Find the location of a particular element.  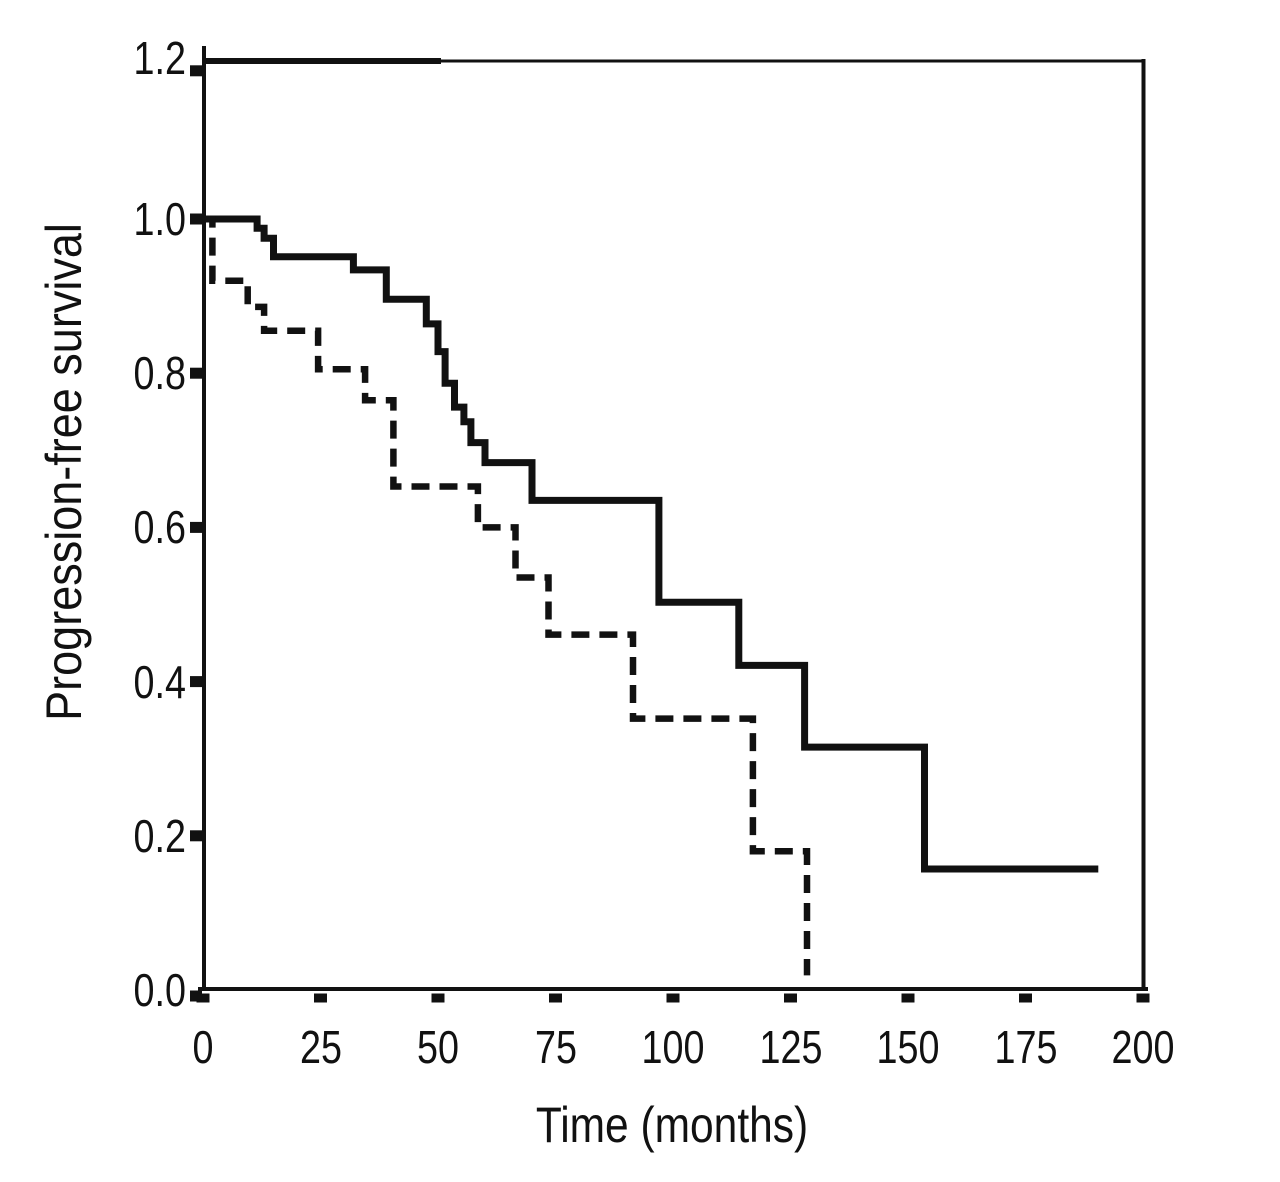

y-tick-label: 0.0 is located at coordinates (159, 990).